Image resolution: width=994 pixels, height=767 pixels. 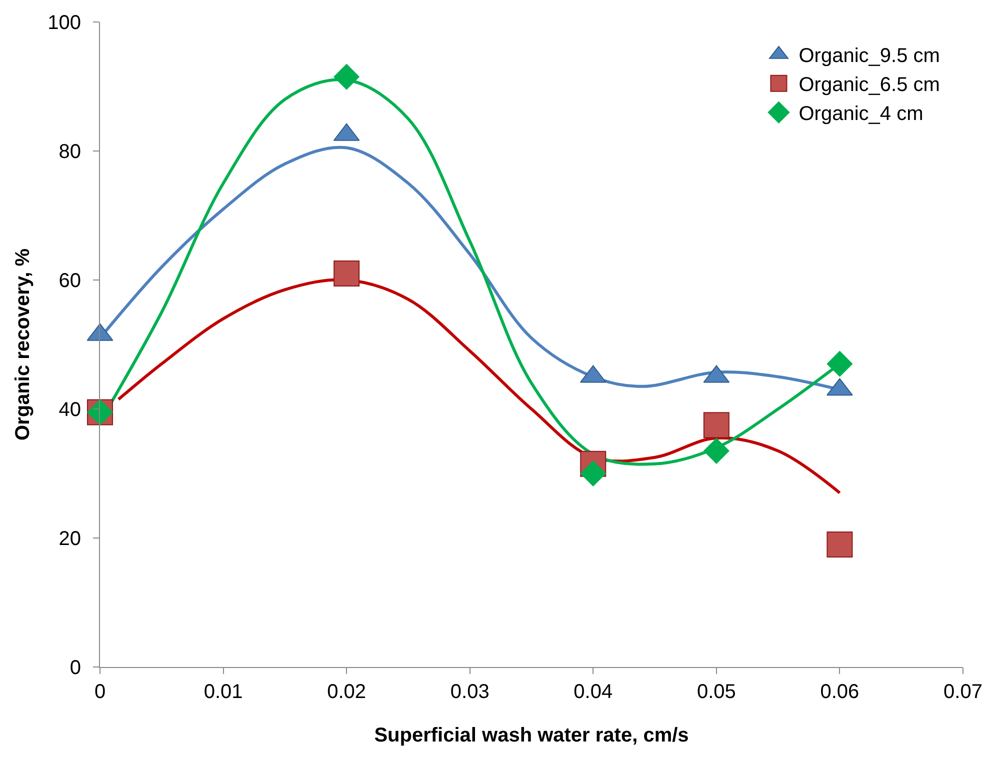 I want to click on x-tick-label: 0.01, so click(x=223, y=692).